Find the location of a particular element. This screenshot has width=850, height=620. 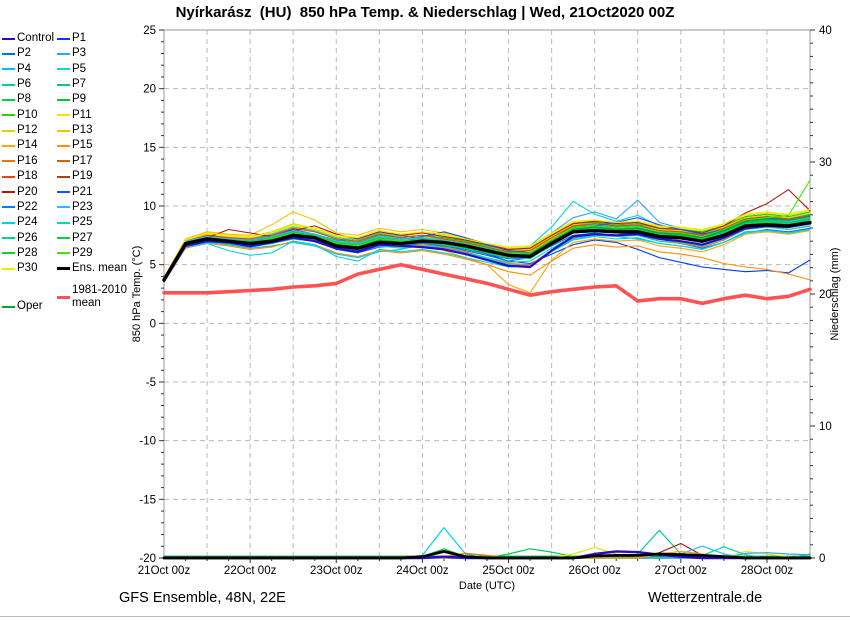

legend-label: P29 is located at coordinates (82, 252).